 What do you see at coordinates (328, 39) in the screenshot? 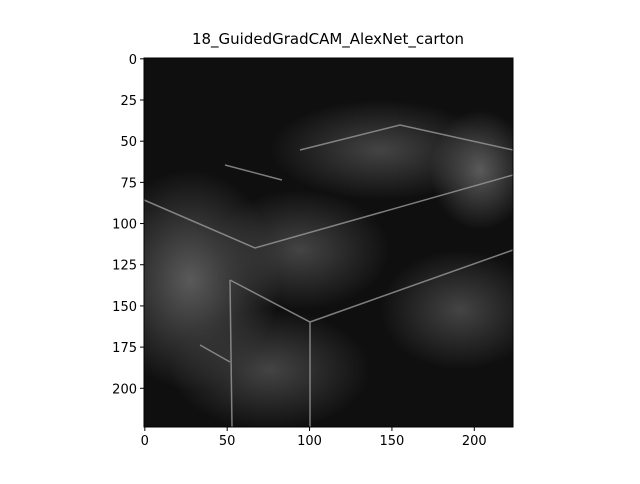
I see `chart-title: 18_GuidedGradCAM_AlexNet_carton` at bounding box center [328, 39].